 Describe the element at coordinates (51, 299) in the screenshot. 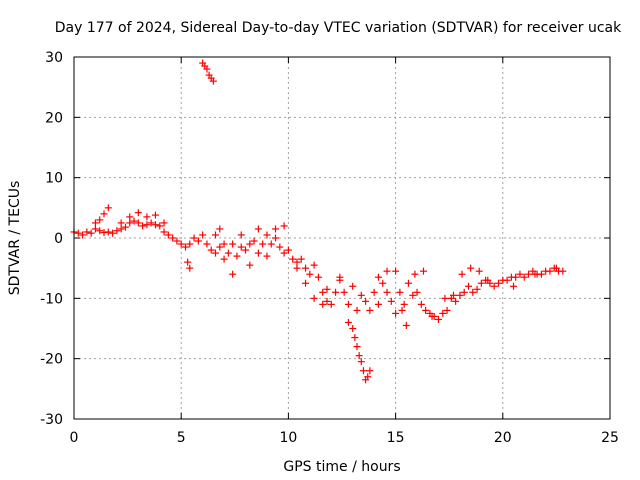

I see `y-tick-label: -10` at that location.